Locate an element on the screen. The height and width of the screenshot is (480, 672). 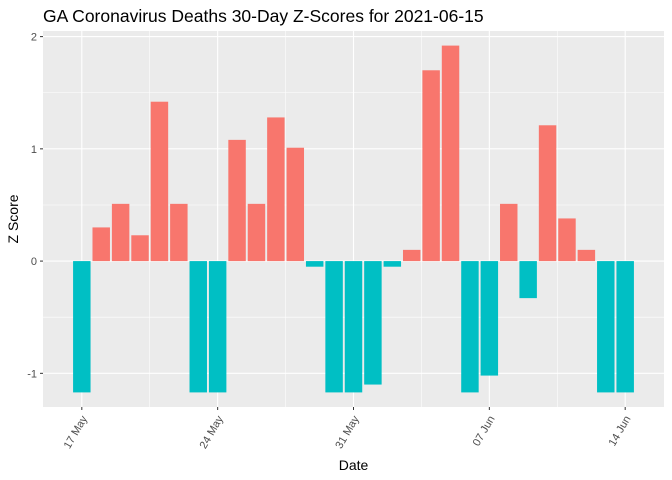
x-tick-label: 07 Jun is located at coordinates (484, 431).